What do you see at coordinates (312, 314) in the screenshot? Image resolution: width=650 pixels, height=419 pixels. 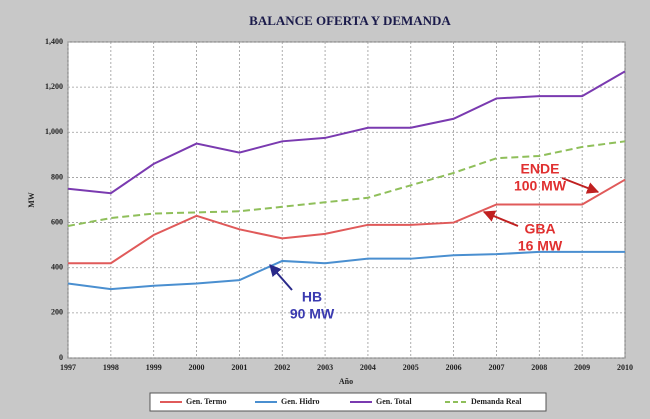 I see `annotation: 90 MW` at bounding box center [312, 314].